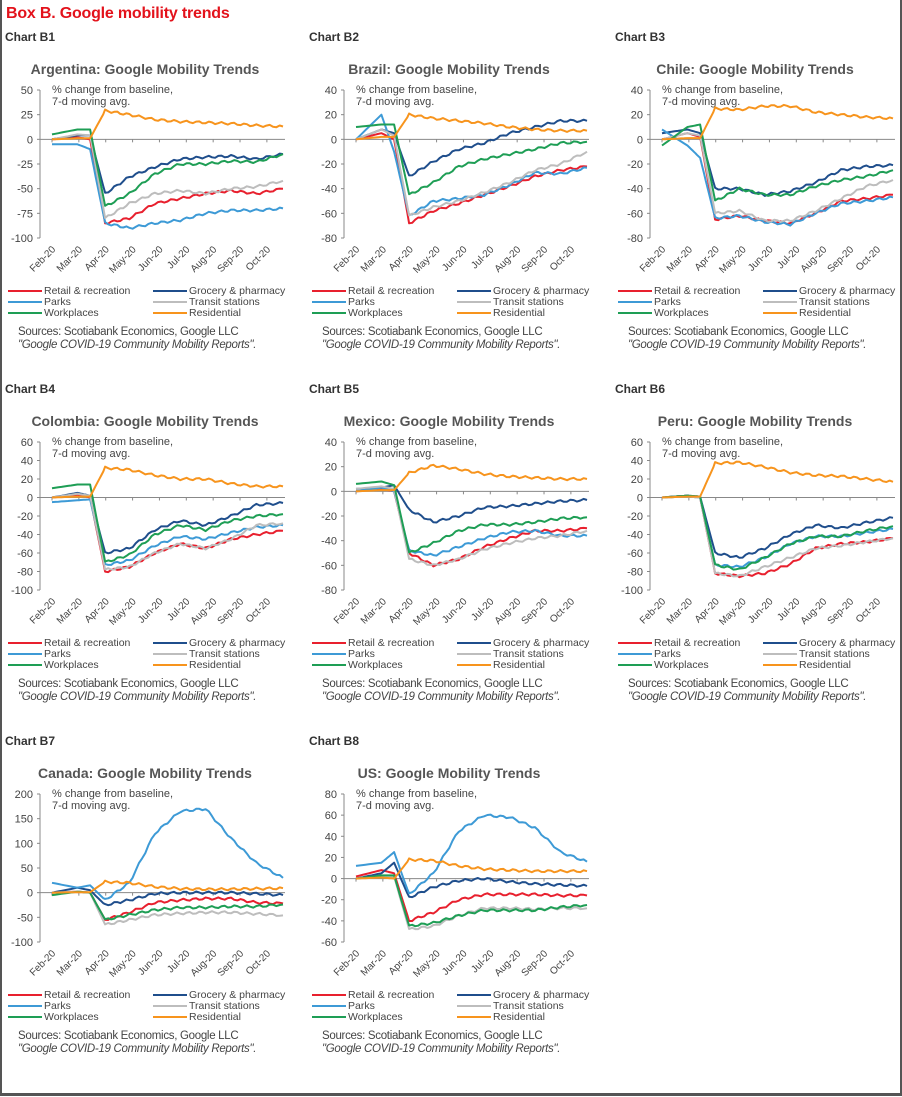  Describe the element at coordinates (471, 478) in the screenshot. I see `series-line-residential` at that location.